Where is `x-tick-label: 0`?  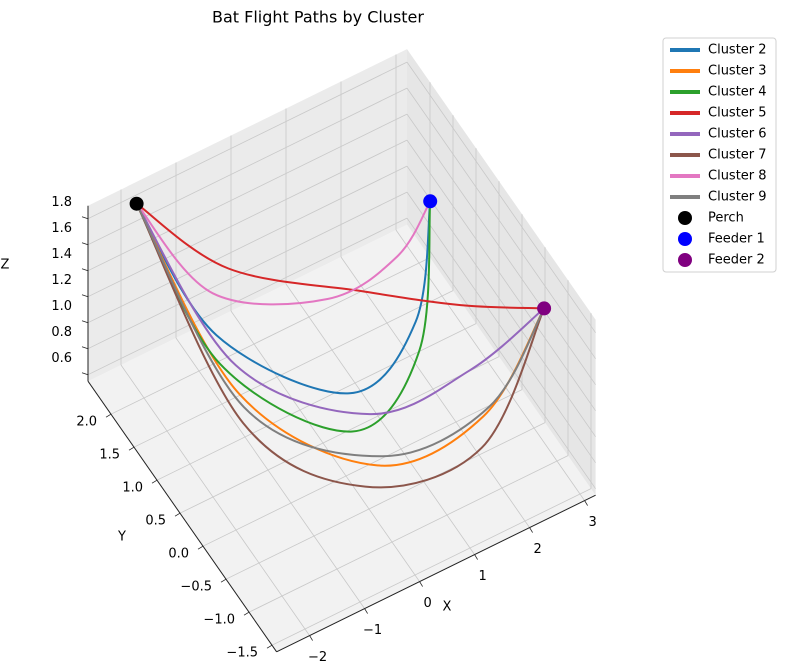
x-tick-label: 0 is located at coordinates (427, 603).